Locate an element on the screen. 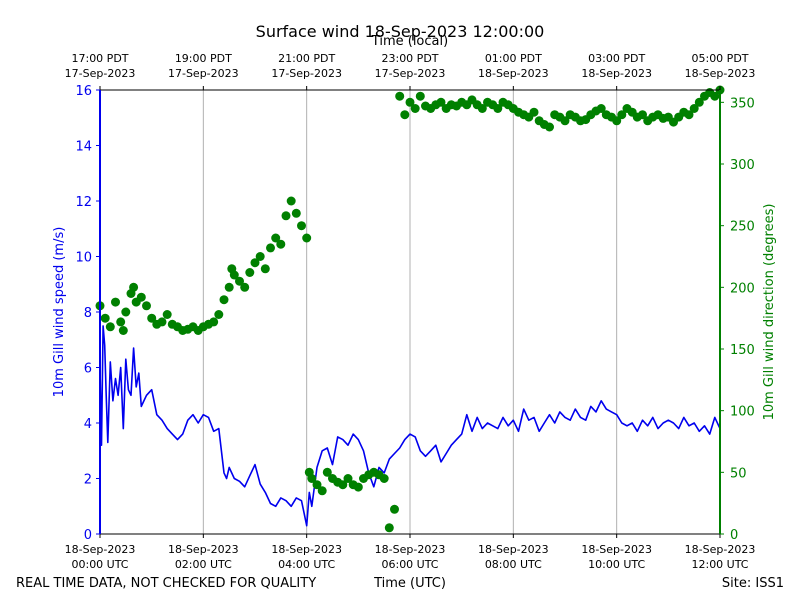  y-tick-label: 8 is located at coordinates (88, 313).